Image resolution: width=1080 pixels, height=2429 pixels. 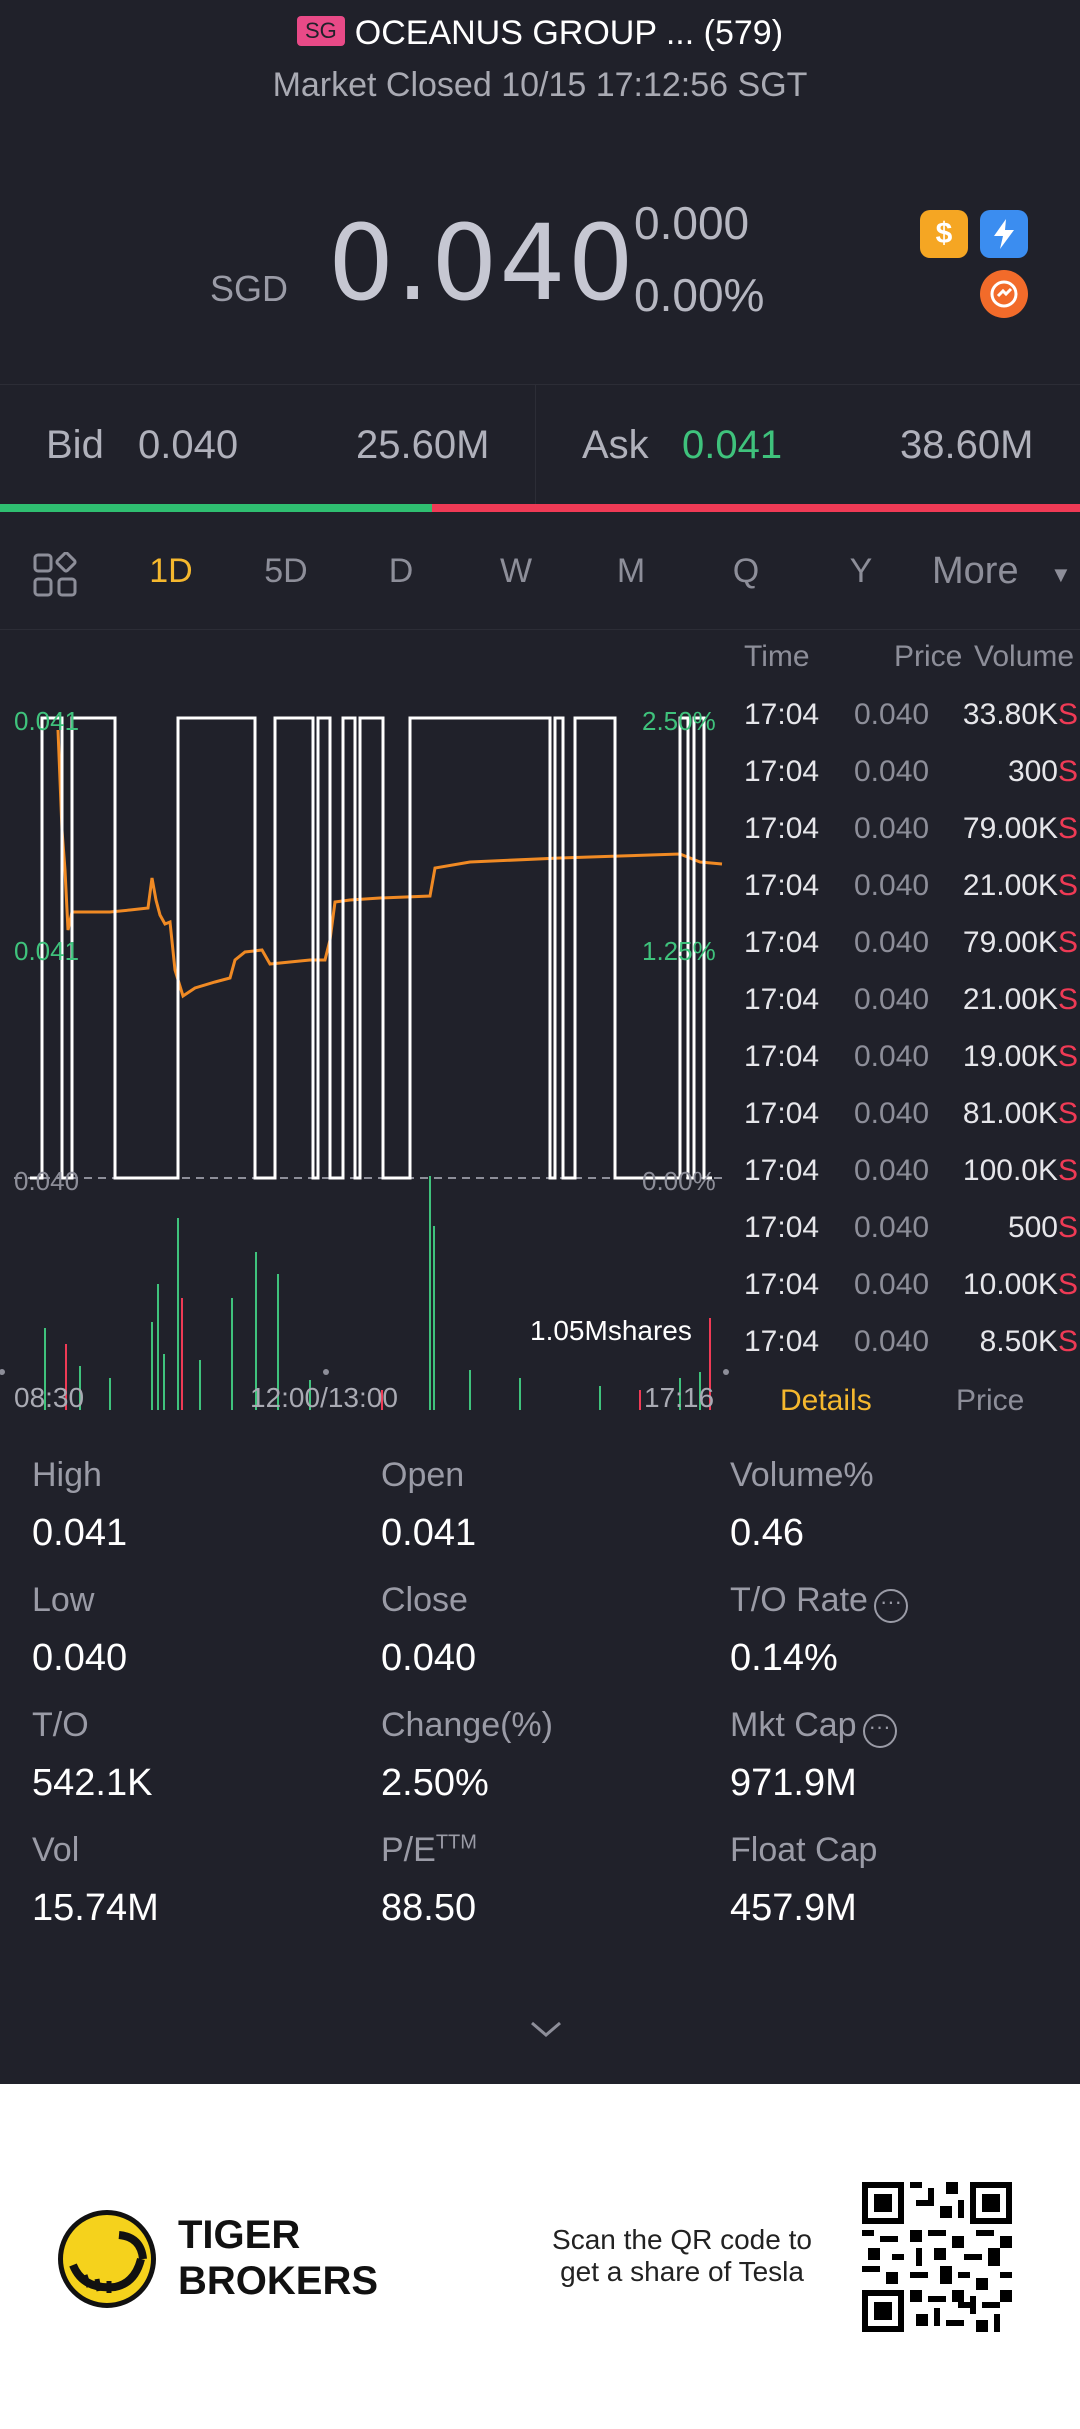 What do you see at coordinates (482, 263) in the screenshot?
I see `last-price: 0.040` at bounding box center [482, 263].